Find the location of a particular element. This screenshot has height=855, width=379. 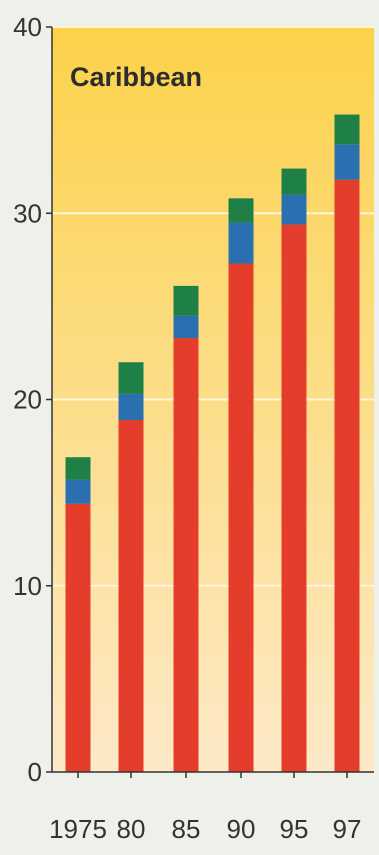

y-tick-label: 30 is located at coordinates (27, 213).